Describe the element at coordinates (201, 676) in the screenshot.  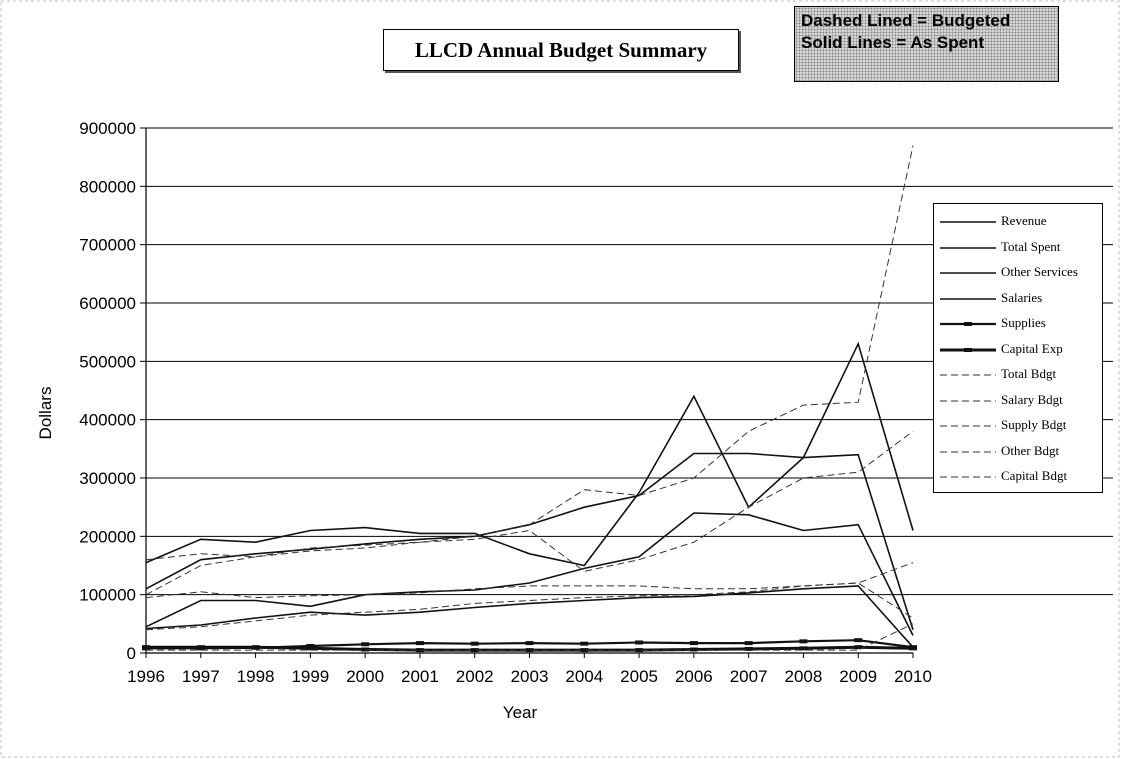
I see `x-tick-label: 1997` at that location.